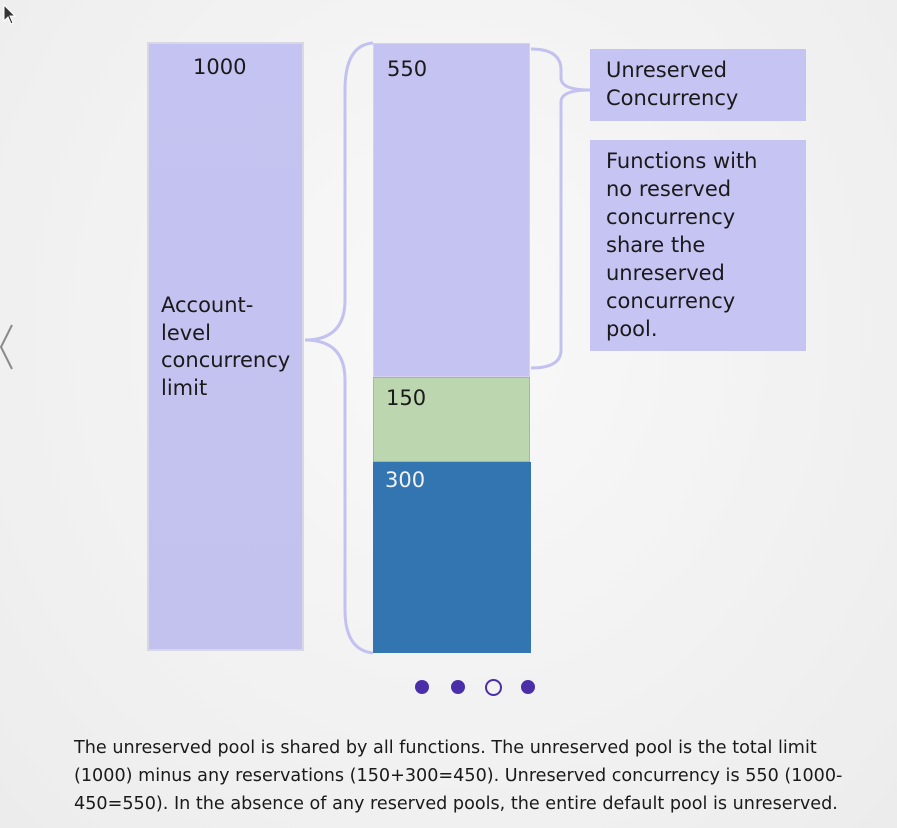  Describe the element at coordinates (10, 14) in the screenshot. I see `mouse-pointer-icon` at that location.